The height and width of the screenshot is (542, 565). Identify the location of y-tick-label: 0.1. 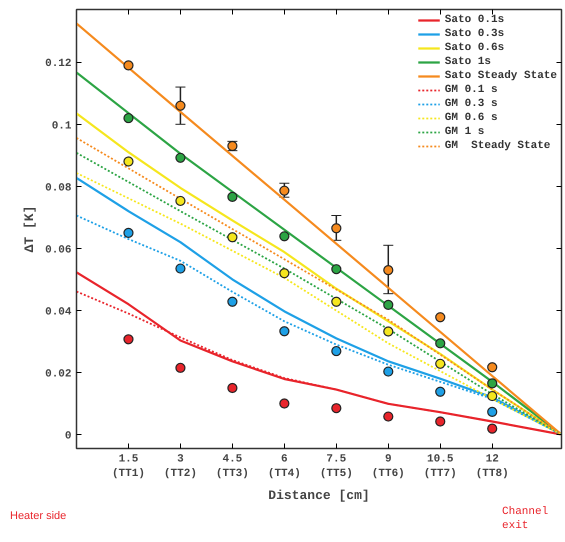
(62, 126).